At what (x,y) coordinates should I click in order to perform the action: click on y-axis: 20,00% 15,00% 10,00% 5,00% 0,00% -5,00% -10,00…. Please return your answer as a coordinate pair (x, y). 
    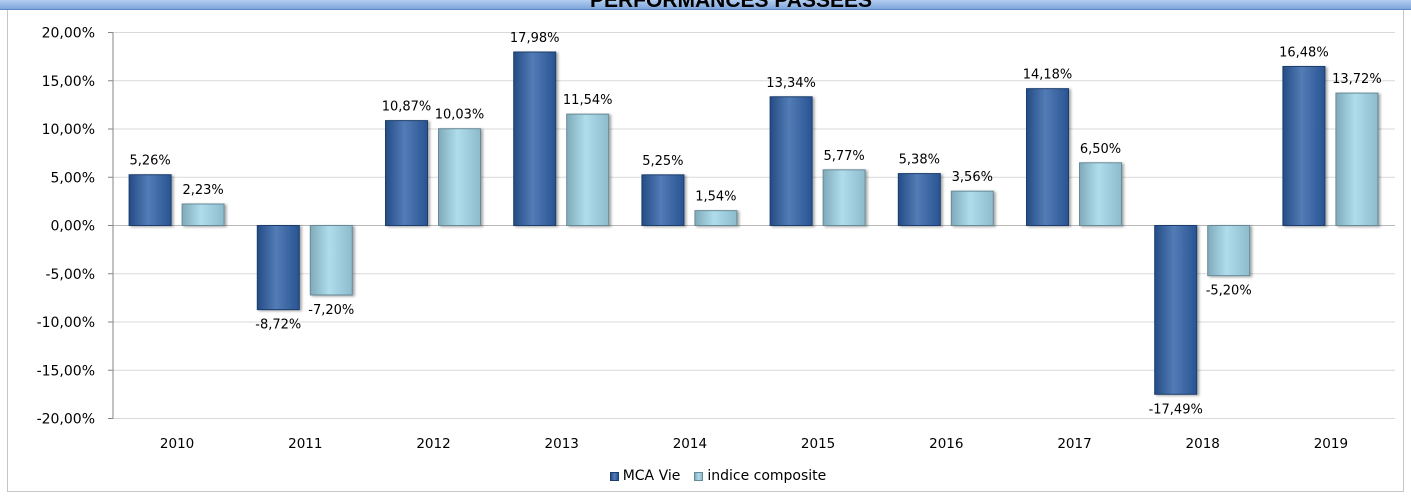
    Looking at the image, I should click on (75, 227).